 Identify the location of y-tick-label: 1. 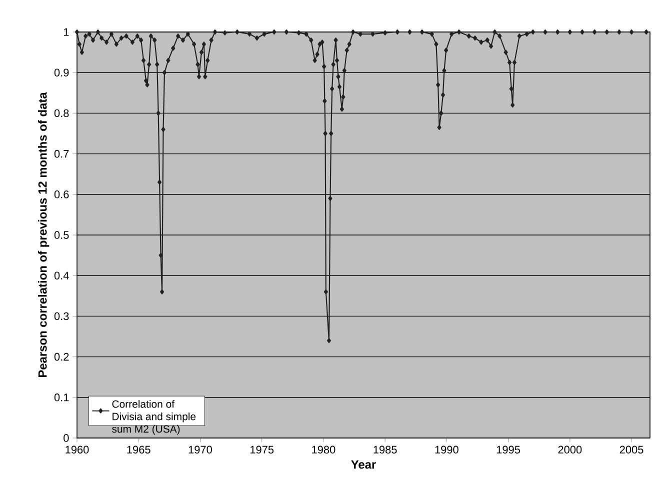
(66, 32).